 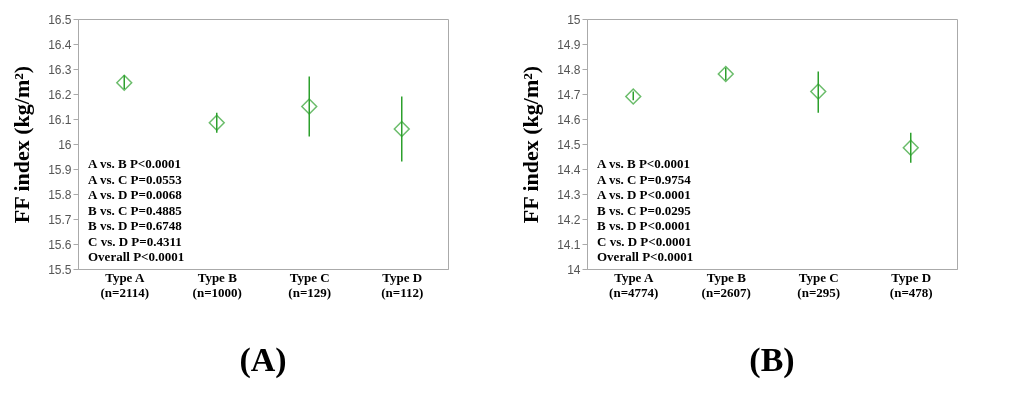 I want to click on y-tick-label: 15.7, so click(x=60, y=219).